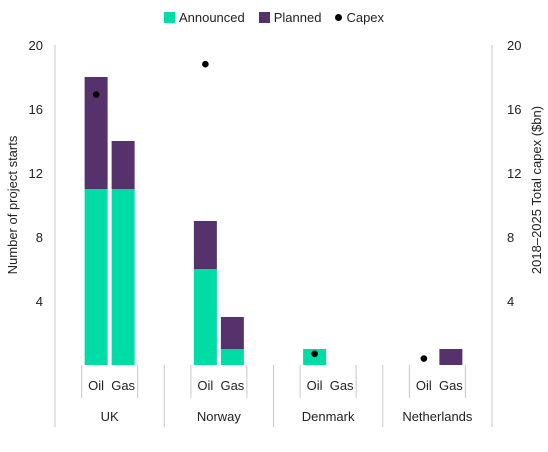 The image size is (548, 452). I want to click on x-group-label: Denmark, so click(328, 416).